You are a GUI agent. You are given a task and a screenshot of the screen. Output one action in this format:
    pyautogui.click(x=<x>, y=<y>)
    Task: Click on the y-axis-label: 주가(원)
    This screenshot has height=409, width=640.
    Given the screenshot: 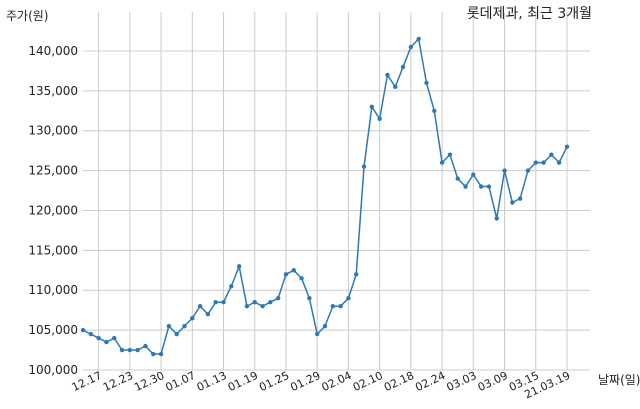 What is the action you would take?
    pyautogui.click(x=27, y=16)
    